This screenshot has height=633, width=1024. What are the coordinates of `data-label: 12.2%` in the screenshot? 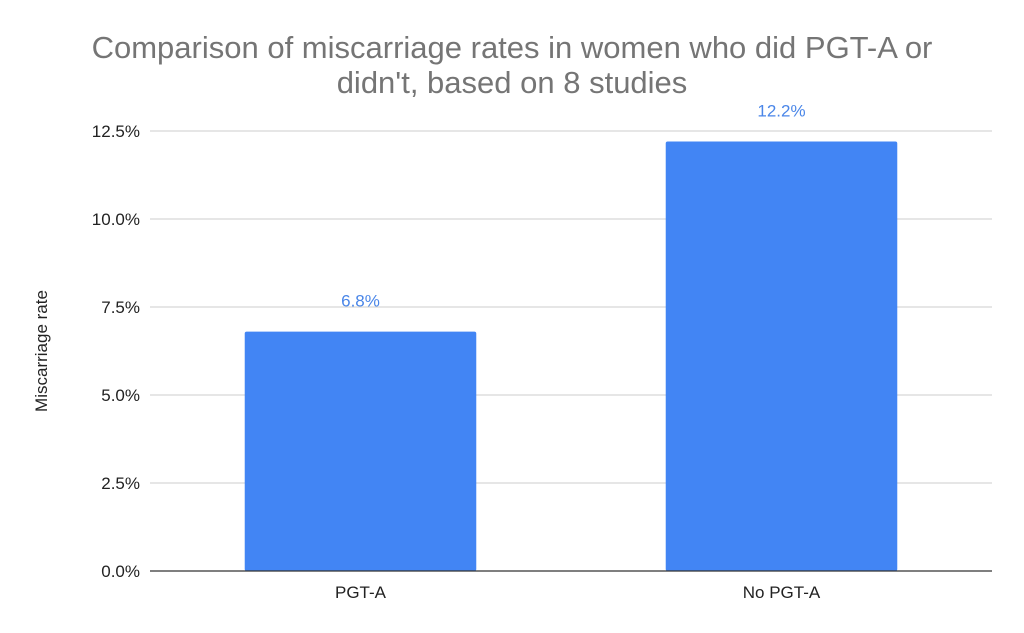 It's located at (781, 111).